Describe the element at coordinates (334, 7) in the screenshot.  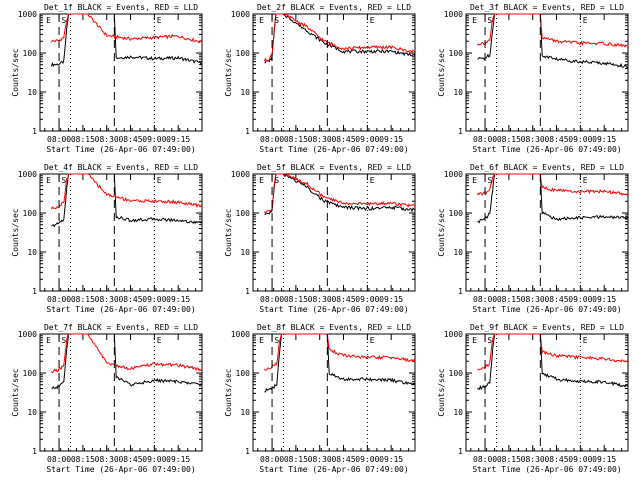
I see `chart-title: Det_2f BLACK = Events, RED = LLD` at that location.